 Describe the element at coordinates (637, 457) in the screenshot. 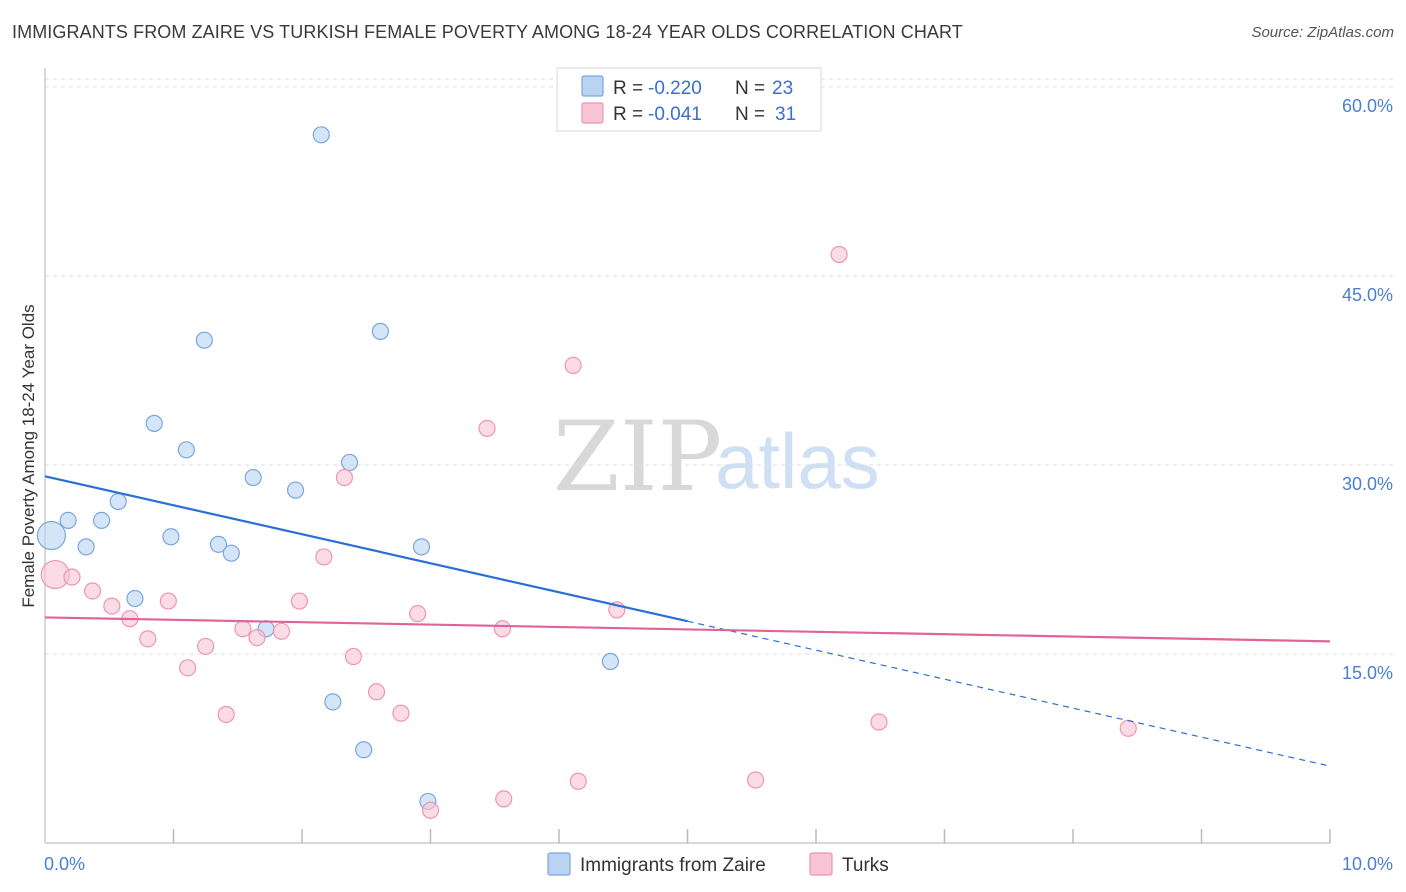

I see `watermark-zip: ZIP` at that location.